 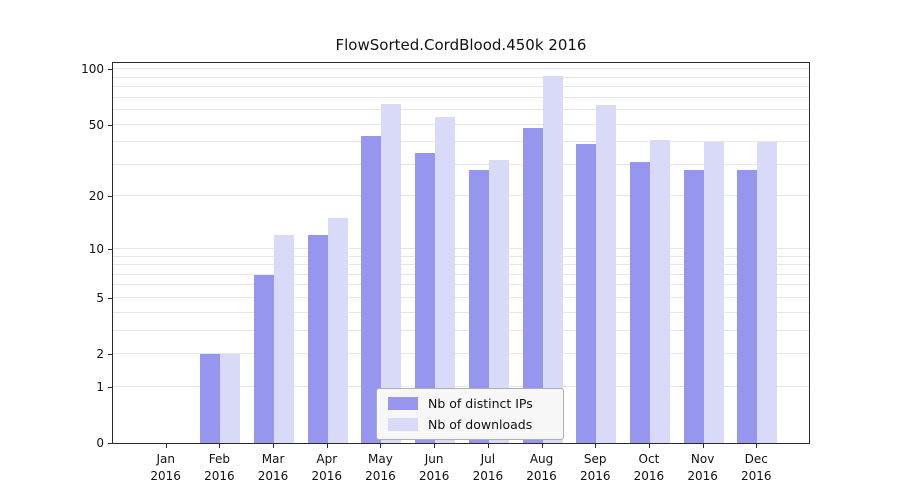 What do you see at coordinates (284, 339) in the screenshot?
I see `bar-downloads-mar` at bounding box center [284, 339].